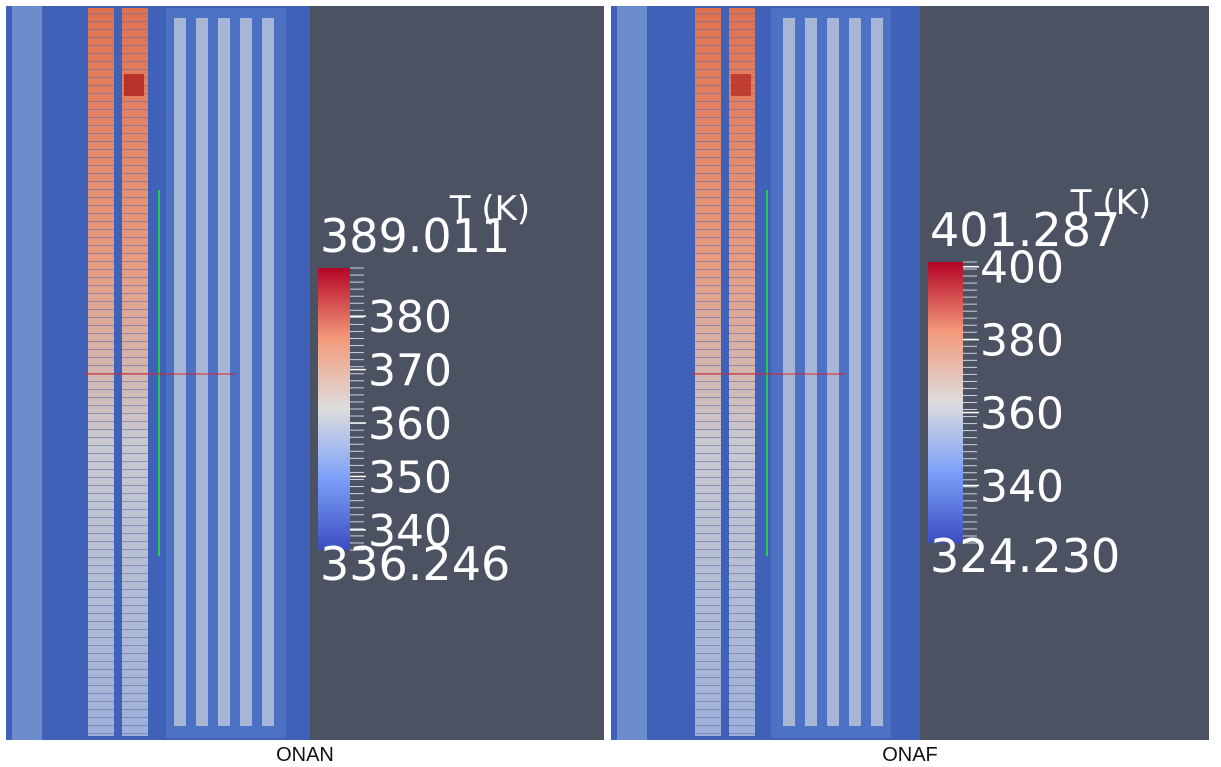 The width and height of the screenshot is (1221, 767). Describe the element at coordinates (410, 477) in the screenshot. I see `tick-label: 350` at that location.